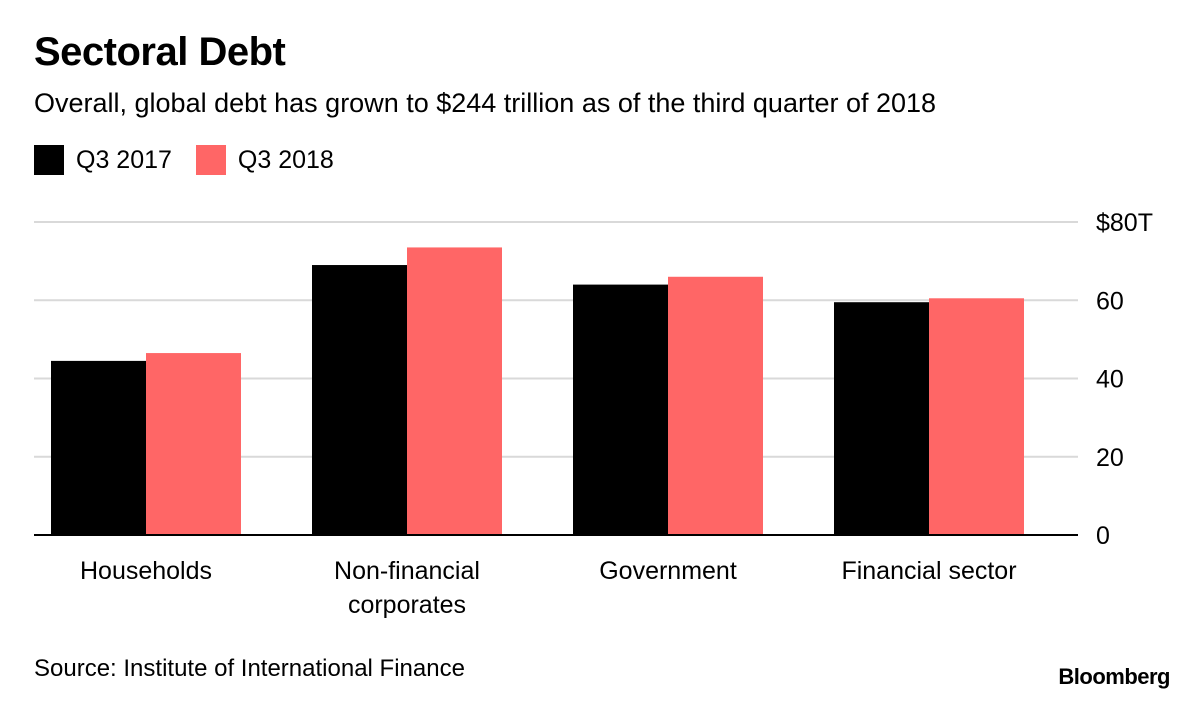 The width and height of the screenshot is (1200, 701). What do you see at coordinates (49, 160) in the screenshot?
I see `legend-swatch-q3-2017` at bounding box center [49, 160].